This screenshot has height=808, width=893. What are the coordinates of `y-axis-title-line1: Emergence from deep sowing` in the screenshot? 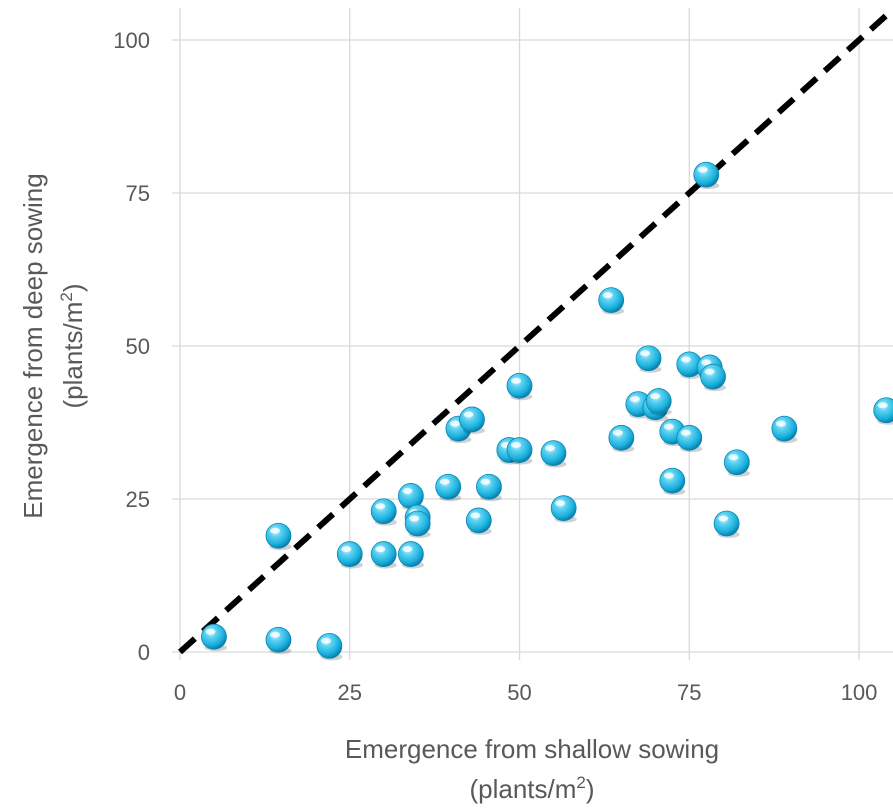 It's located at (33, 345).